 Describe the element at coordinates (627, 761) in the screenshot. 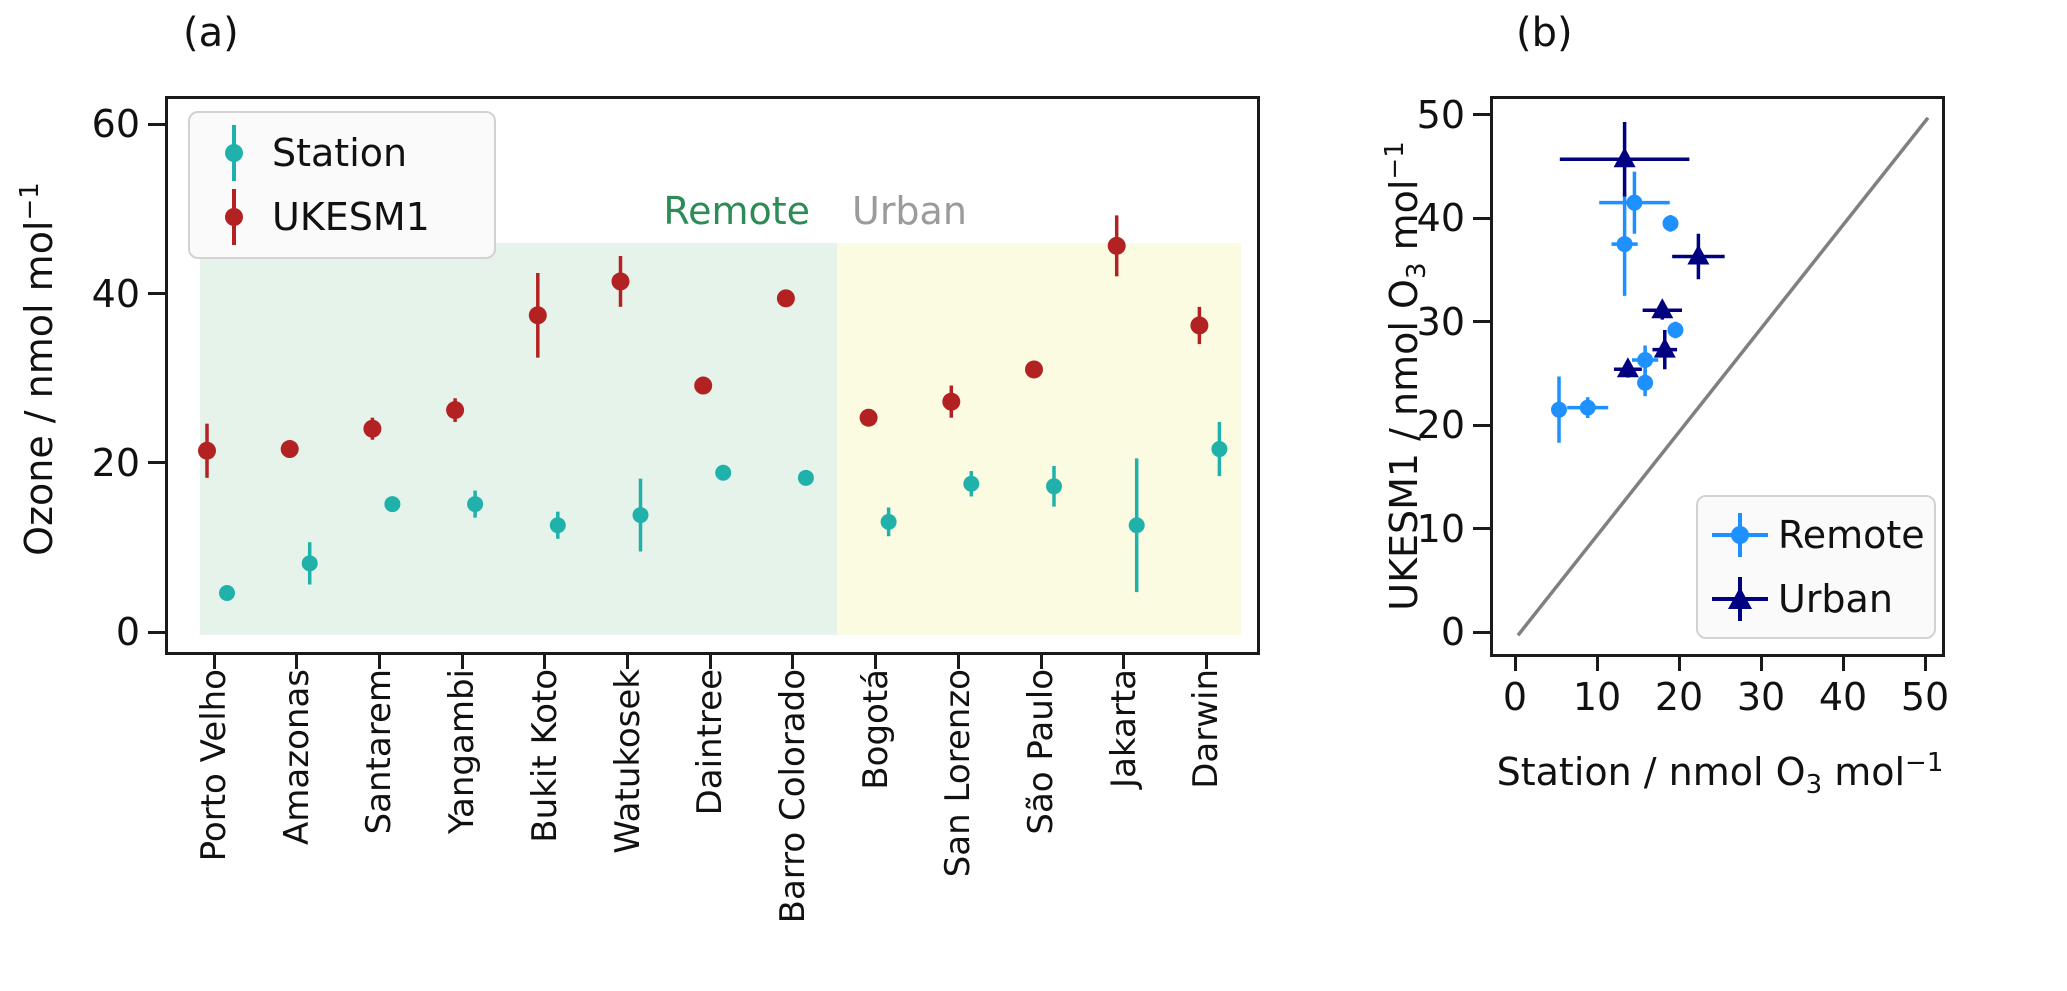

I see `station-tick-label: Watukosek` at that location.